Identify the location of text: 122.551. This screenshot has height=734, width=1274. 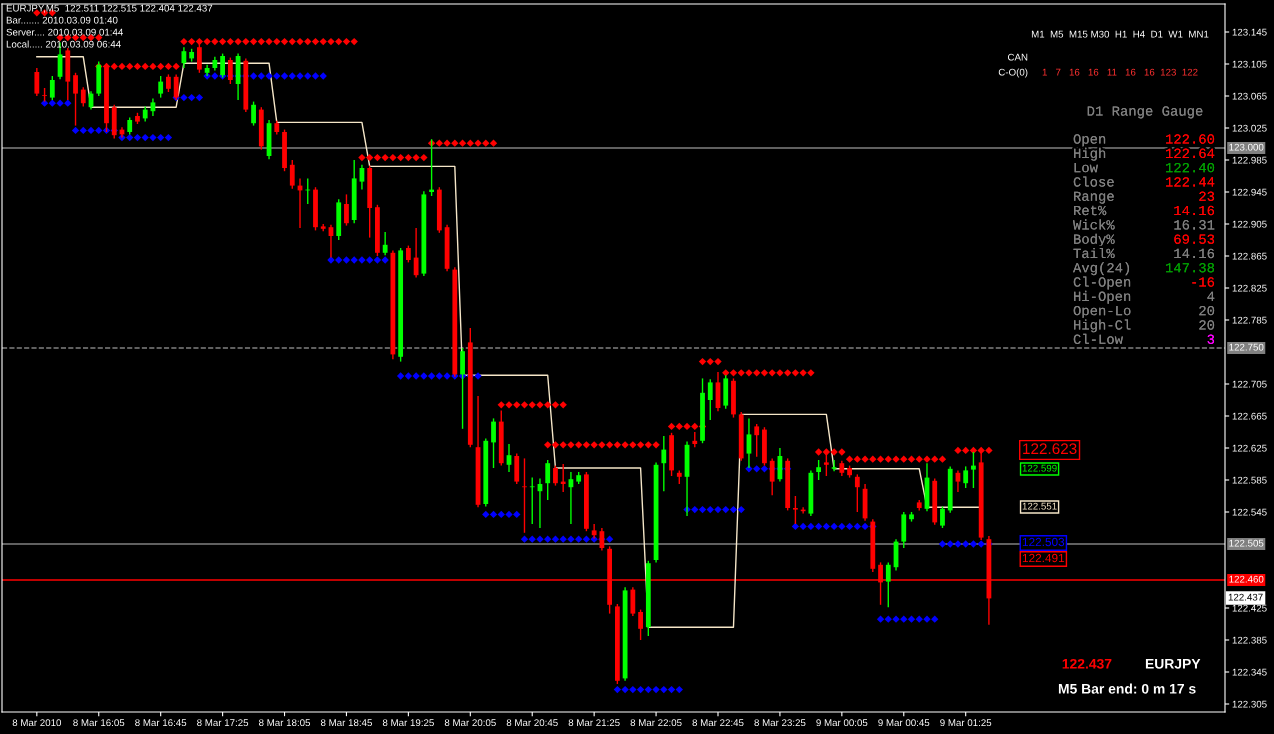
(1039, 506).